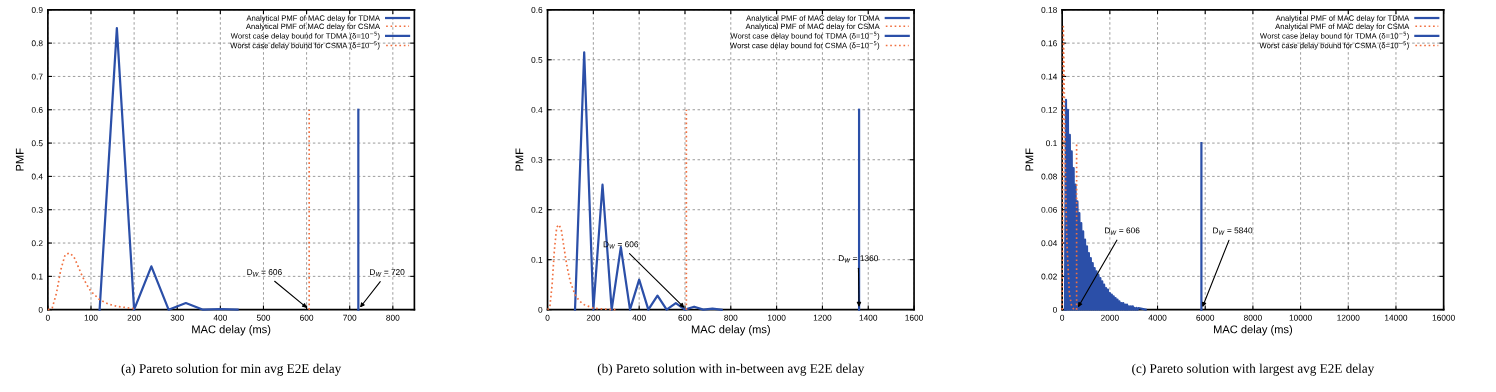 Image resolution: width=1496 pixels, height=392 pixels. Describe the element at coordinates (1157, 317) in the screenshot. I see `x-tick-label: 4000` at that location.